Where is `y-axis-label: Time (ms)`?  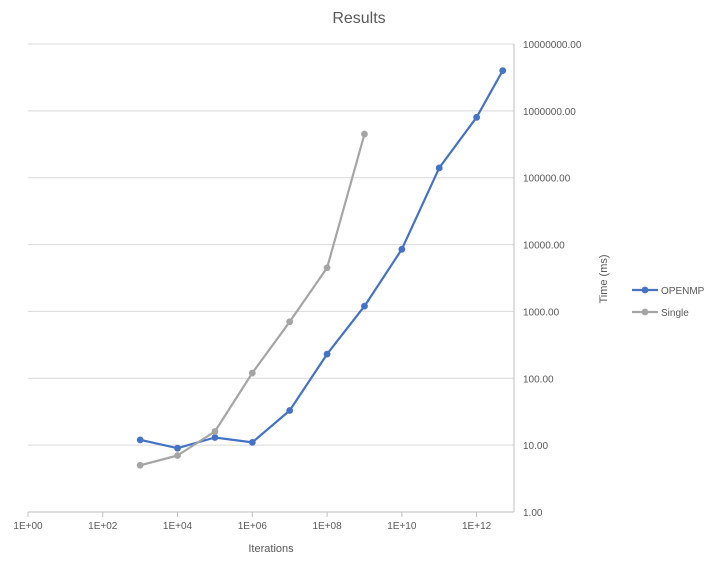 y-axis-label: Time (ms) is located at coordinates (604, 278).